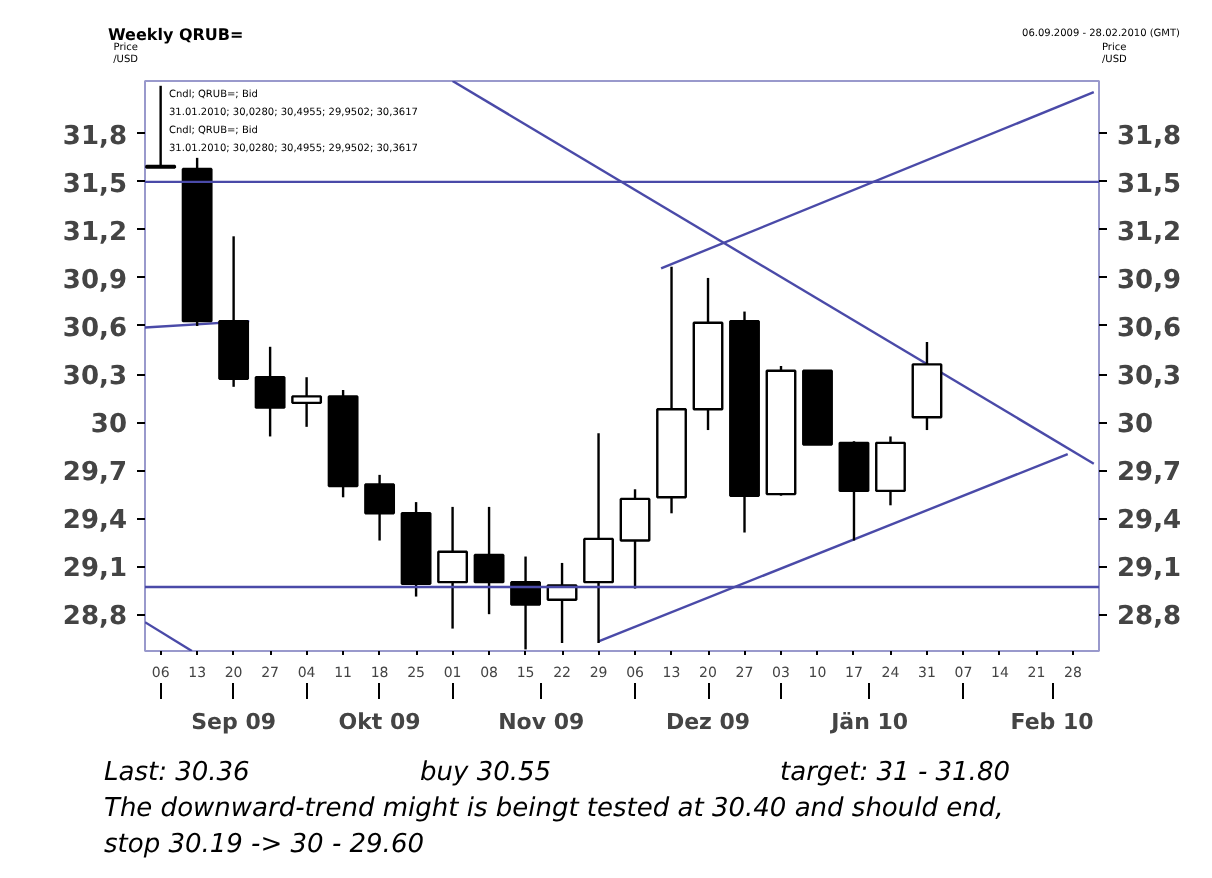 The width and height of the screenshot is (1212, 878). Describe the element at coordinates (1149, 377) in the screenshot. I see `y2-tick-label: 30,3` at that location.